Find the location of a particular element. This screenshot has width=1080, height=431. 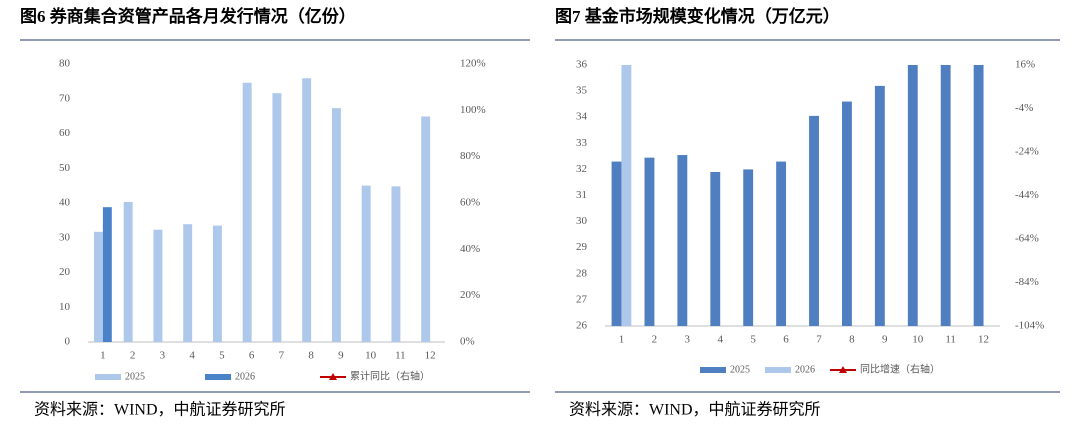

y-tick-label: 26 is located at coordinates (582, 326).